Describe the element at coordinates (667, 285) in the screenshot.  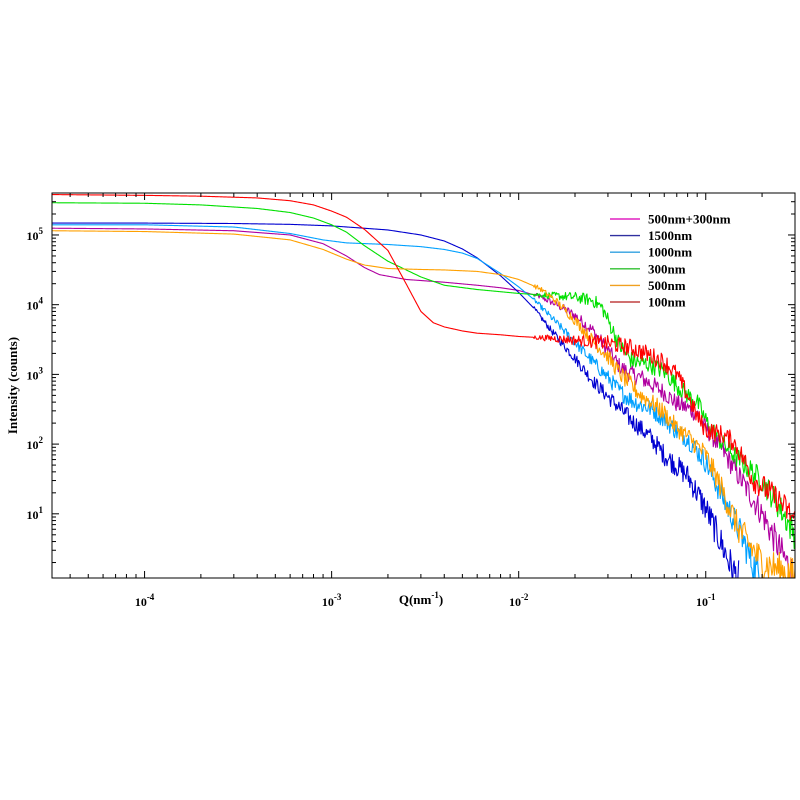
I see `legend-label-500nm: 500nm` at that location.